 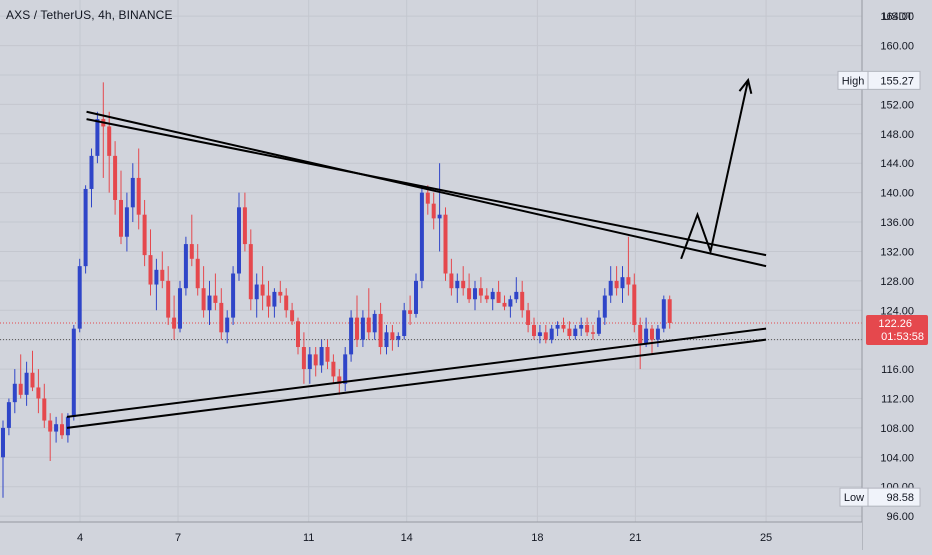 I want to click on time-axis: 4 7 11 14 18 21 25, so click(x=431, y=535).